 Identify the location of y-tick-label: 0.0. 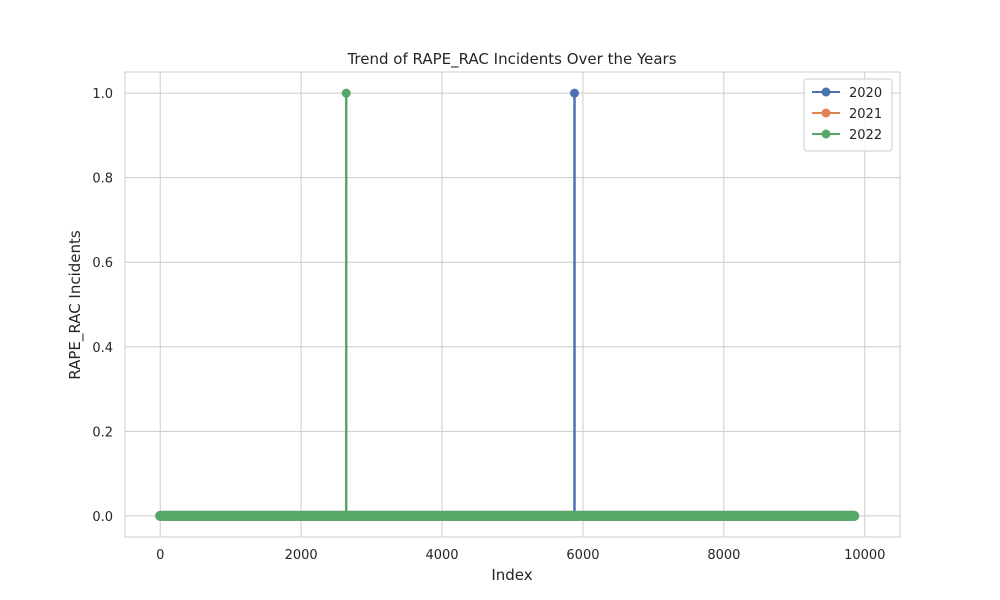
(102, 517).